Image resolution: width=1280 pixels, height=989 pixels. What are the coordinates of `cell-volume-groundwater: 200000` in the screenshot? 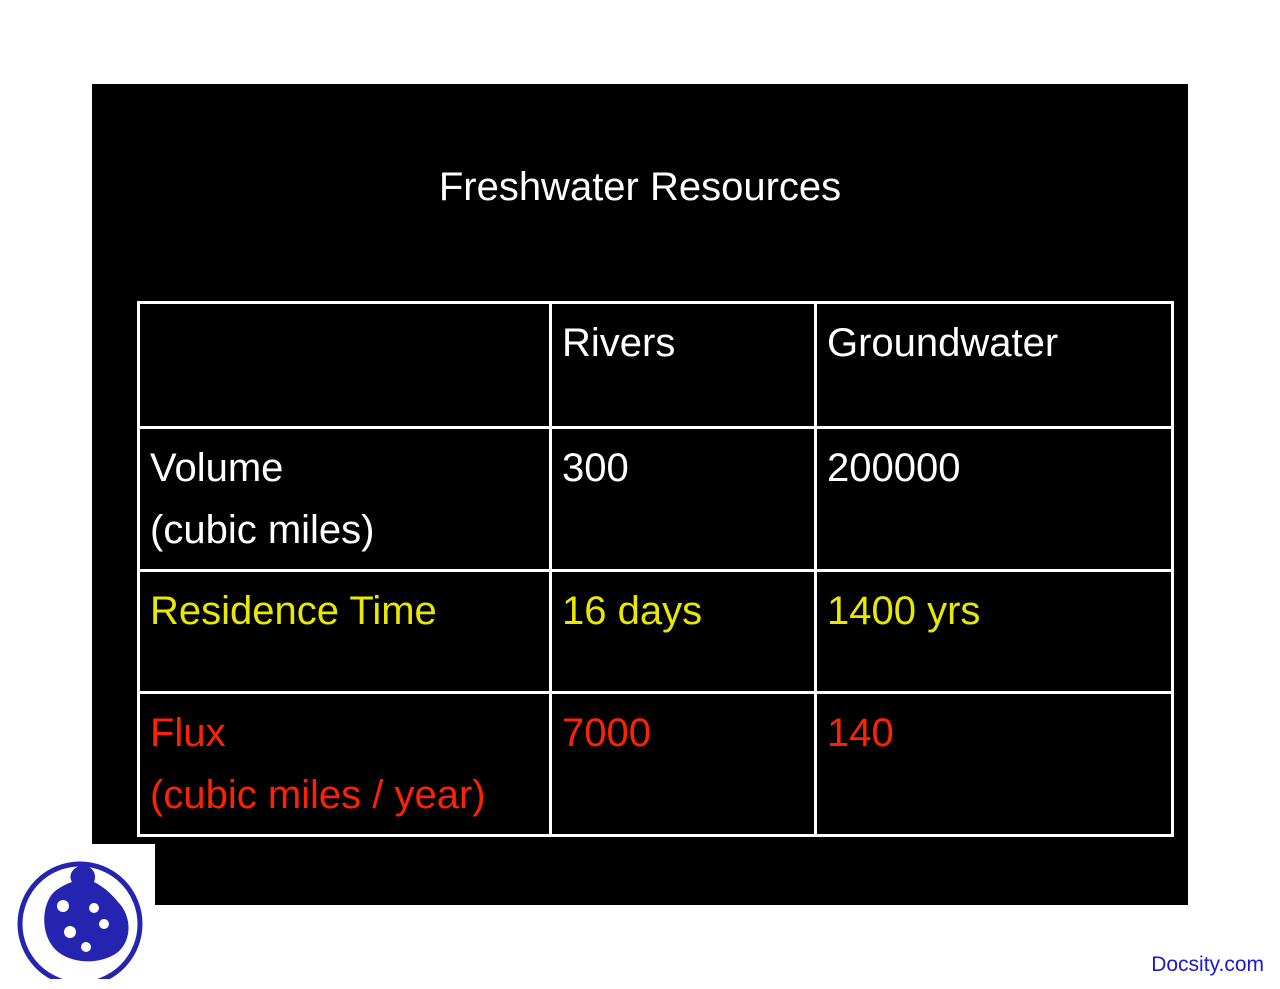 It's located at (994, 499).